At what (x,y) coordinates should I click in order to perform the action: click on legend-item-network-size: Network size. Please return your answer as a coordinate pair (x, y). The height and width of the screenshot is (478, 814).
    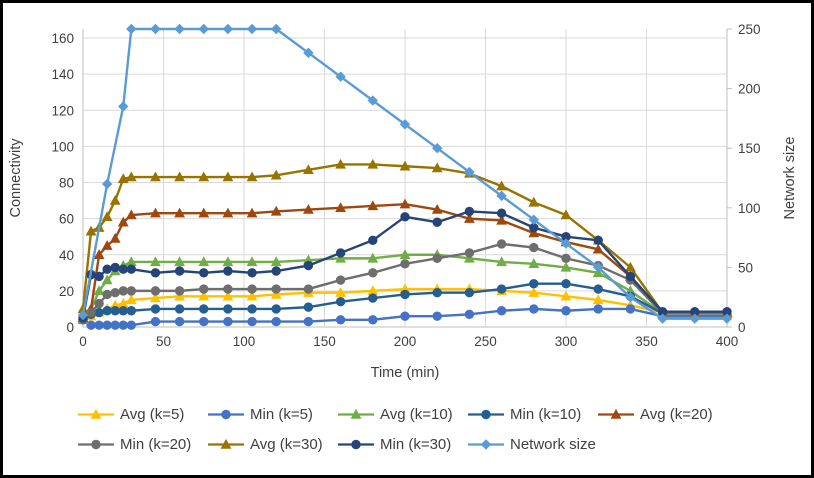
    Looking at the image, I should click on (532, 444).